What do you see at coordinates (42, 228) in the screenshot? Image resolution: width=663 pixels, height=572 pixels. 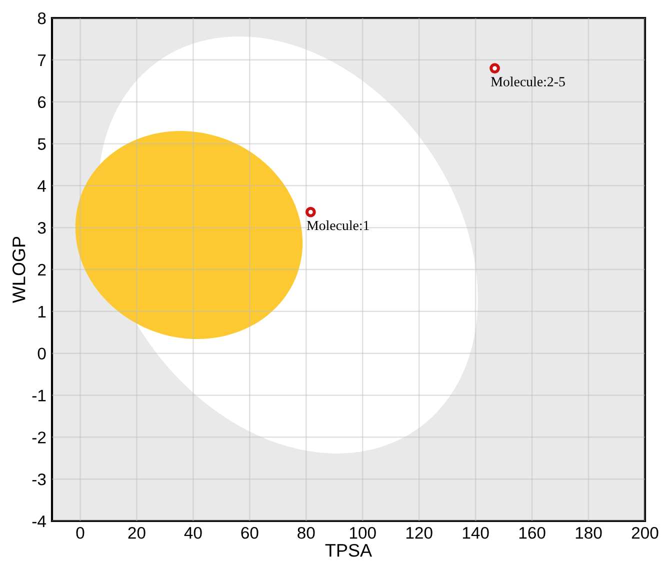 I see `y-tick-label: 3` at bounding box center [42, 228].